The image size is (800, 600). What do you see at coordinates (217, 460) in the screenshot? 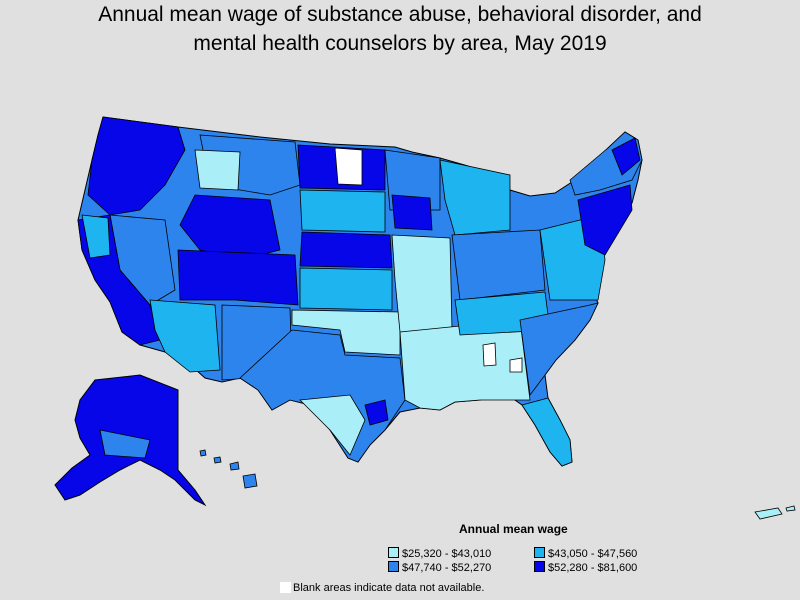
I see `hawaii-oahu` at bounding box center [217, 460].